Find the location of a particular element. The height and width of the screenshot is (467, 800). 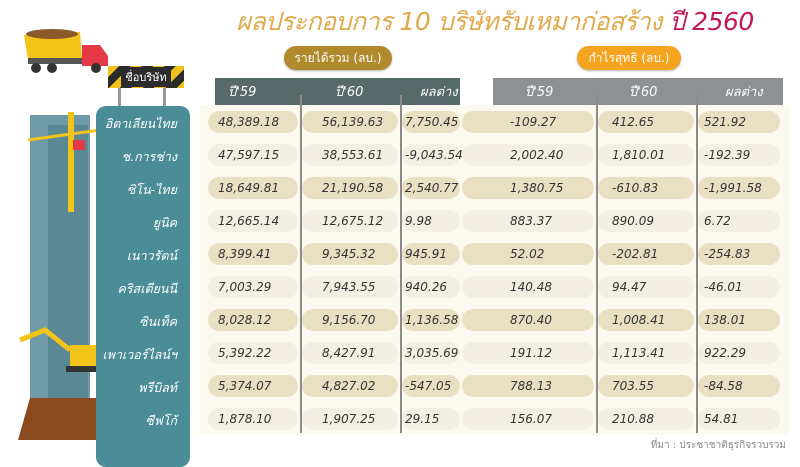

cell-revenue-y60: 56,139.63 is located at coordinates (353, 122).